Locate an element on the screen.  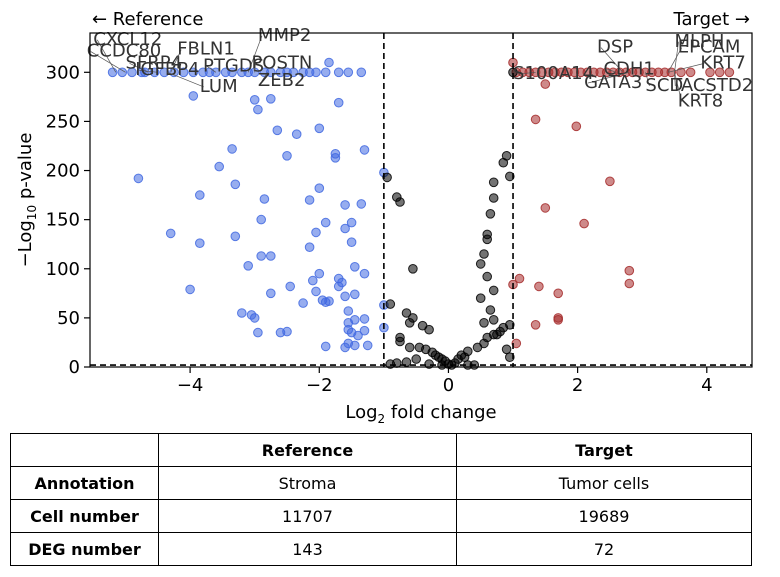
table-header-empty is located at coordinates (84, 450).